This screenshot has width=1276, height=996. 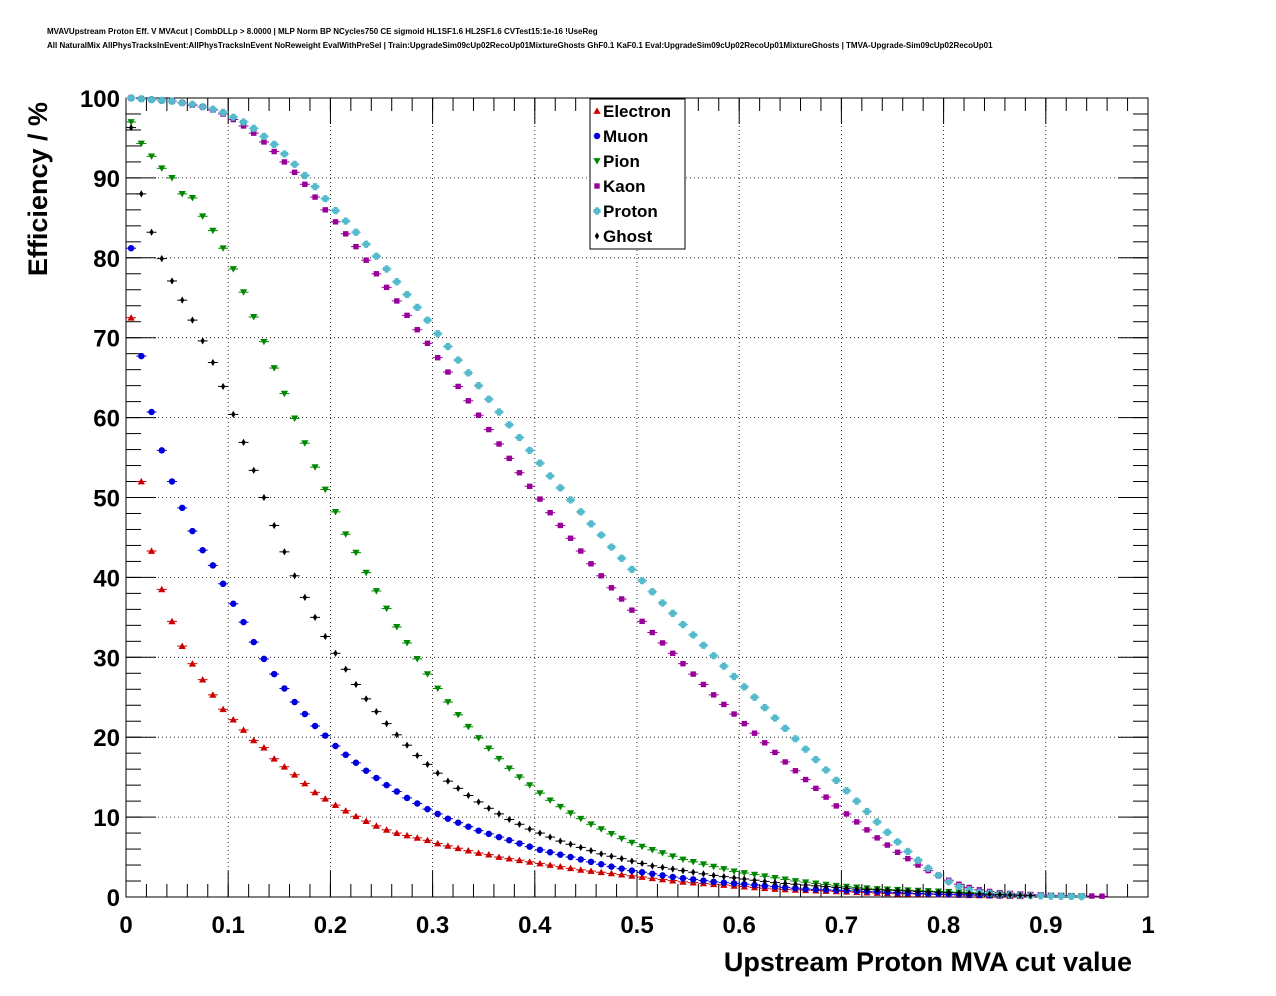 What do you see at coordinates (106, 259) in the screenshot?
I see `y-tick-label: 80` at bounding box center [106, 259].